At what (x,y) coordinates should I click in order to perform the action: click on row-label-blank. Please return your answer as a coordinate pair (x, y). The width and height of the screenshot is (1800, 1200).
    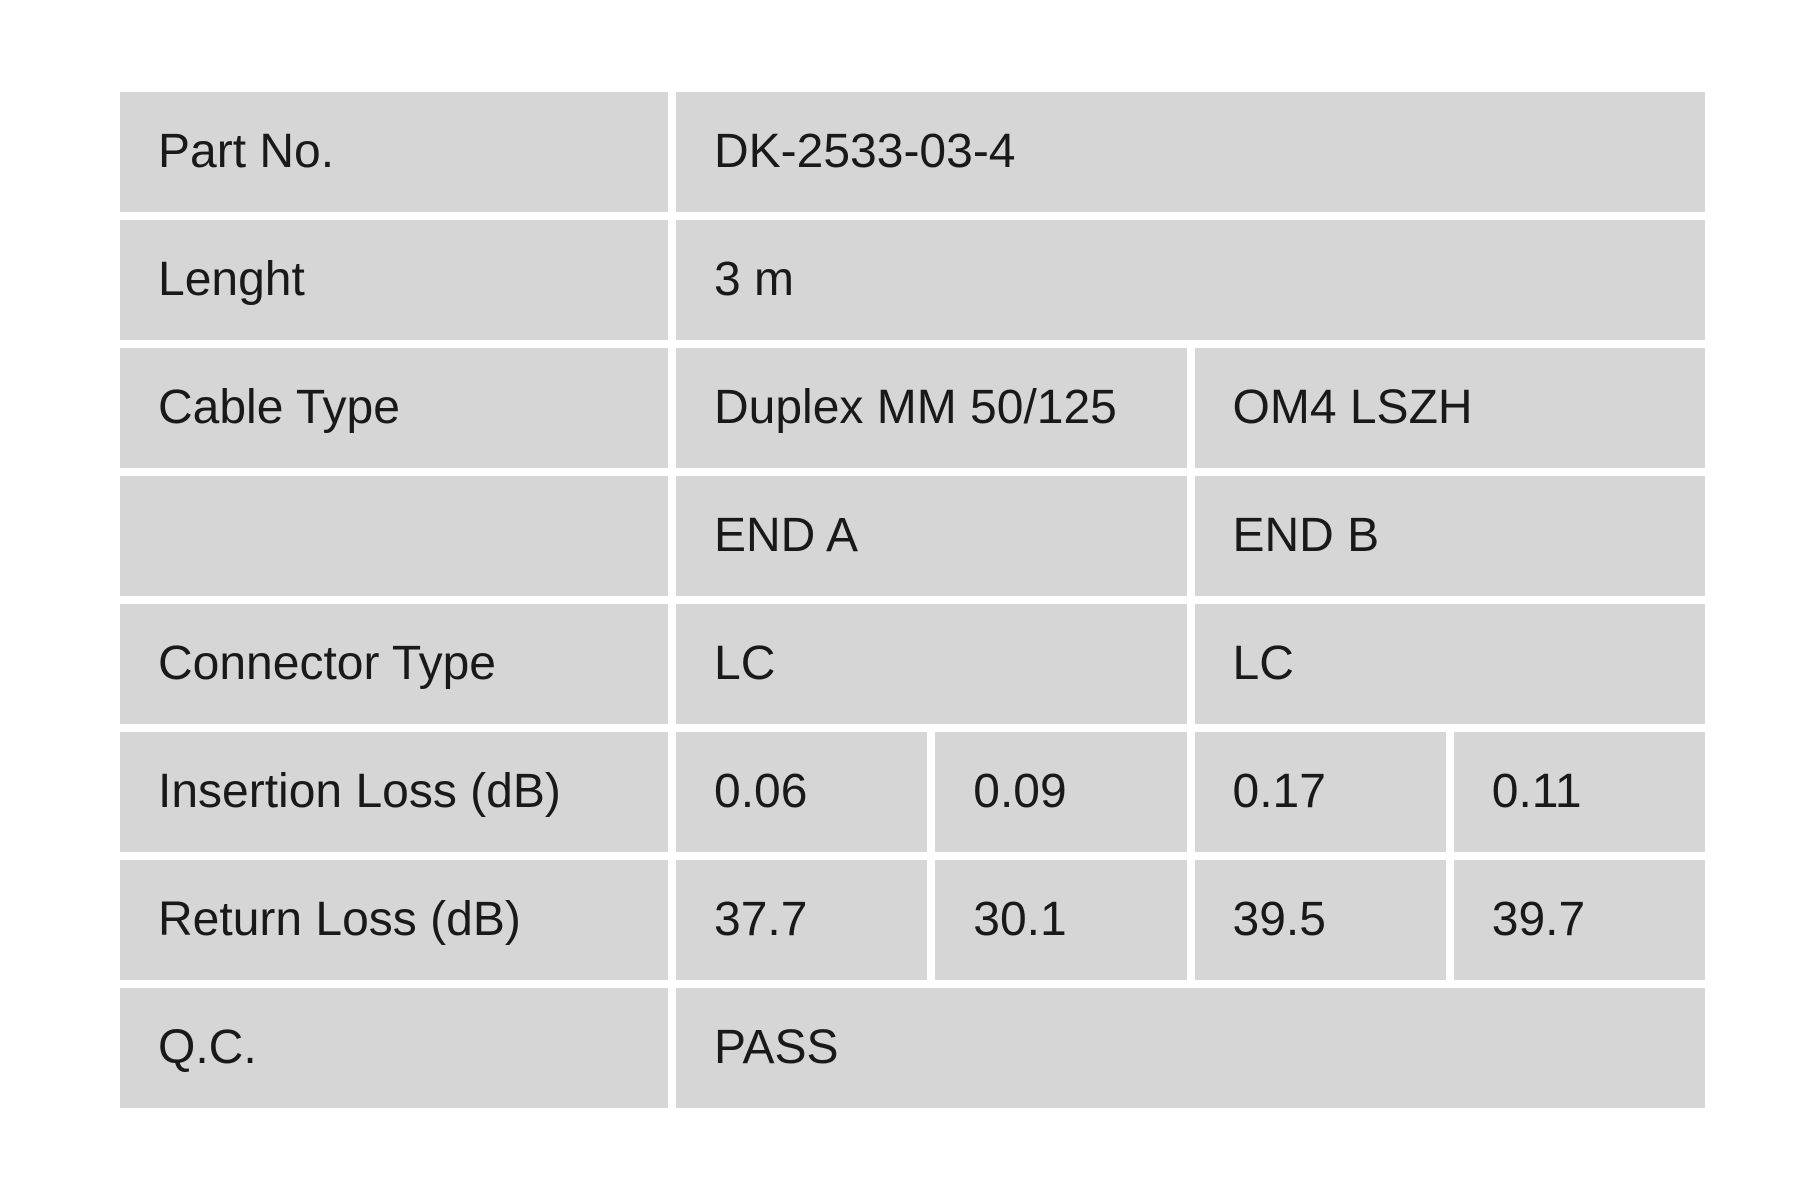
    Looking at the image, I should click on (394, 536).